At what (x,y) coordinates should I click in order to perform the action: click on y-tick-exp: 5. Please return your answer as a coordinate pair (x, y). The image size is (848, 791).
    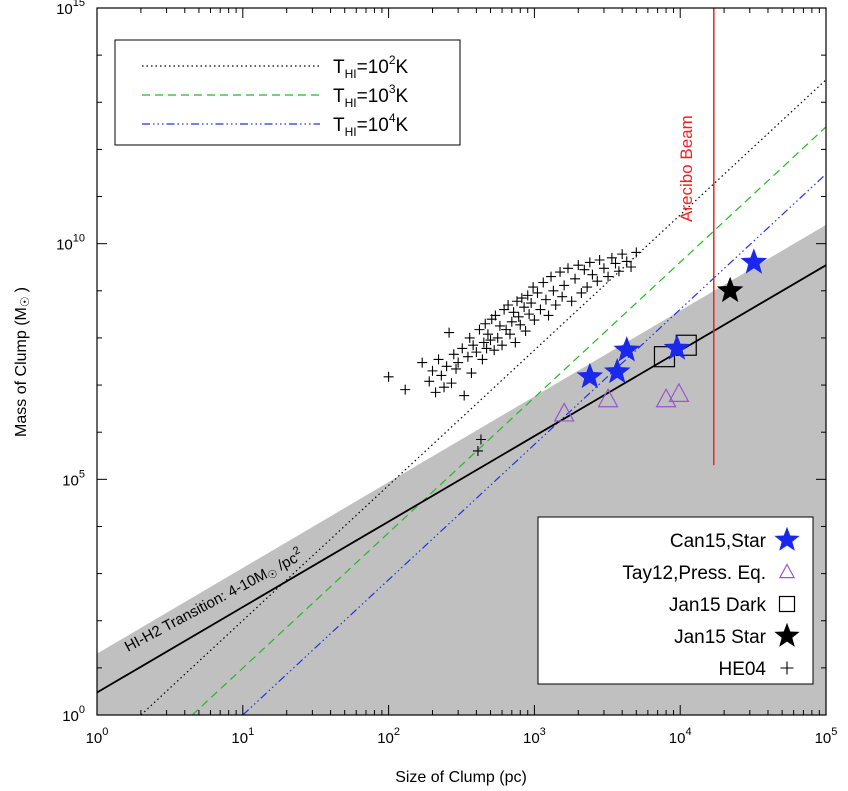
    Looking at the image, I should click on (82, 474).